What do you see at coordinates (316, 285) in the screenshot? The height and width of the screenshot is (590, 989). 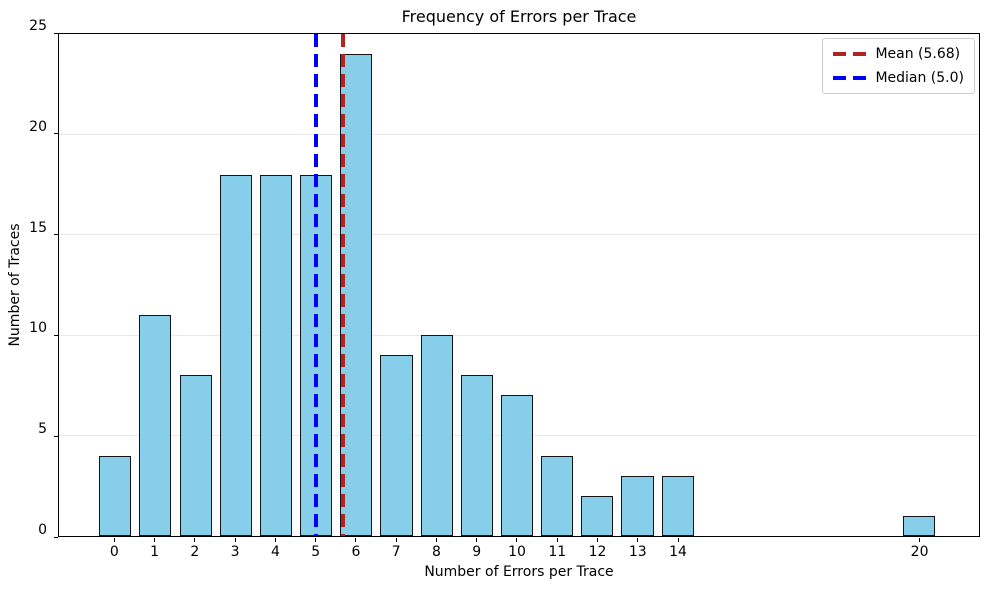 I see `median-reference-line` at bounding box center [316, 285].